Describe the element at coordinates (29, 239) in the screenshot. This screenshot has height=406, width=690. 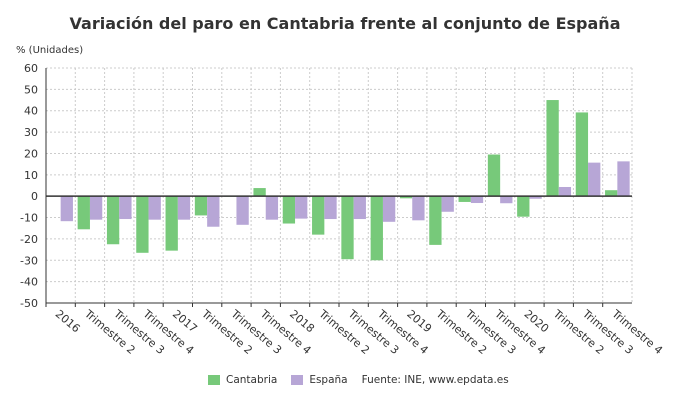
I see `y-tick-label: -20` at that location.